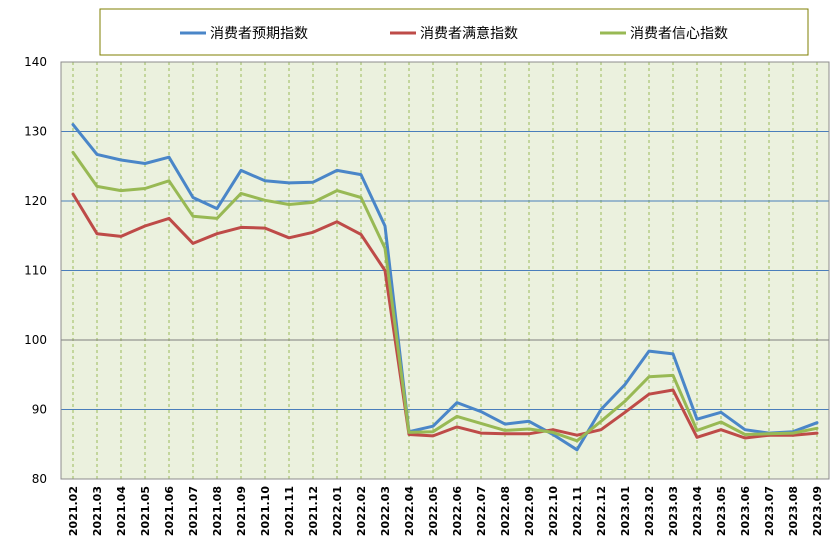  I want to click on x-tick-label: 2022.11, so click(577, 511).